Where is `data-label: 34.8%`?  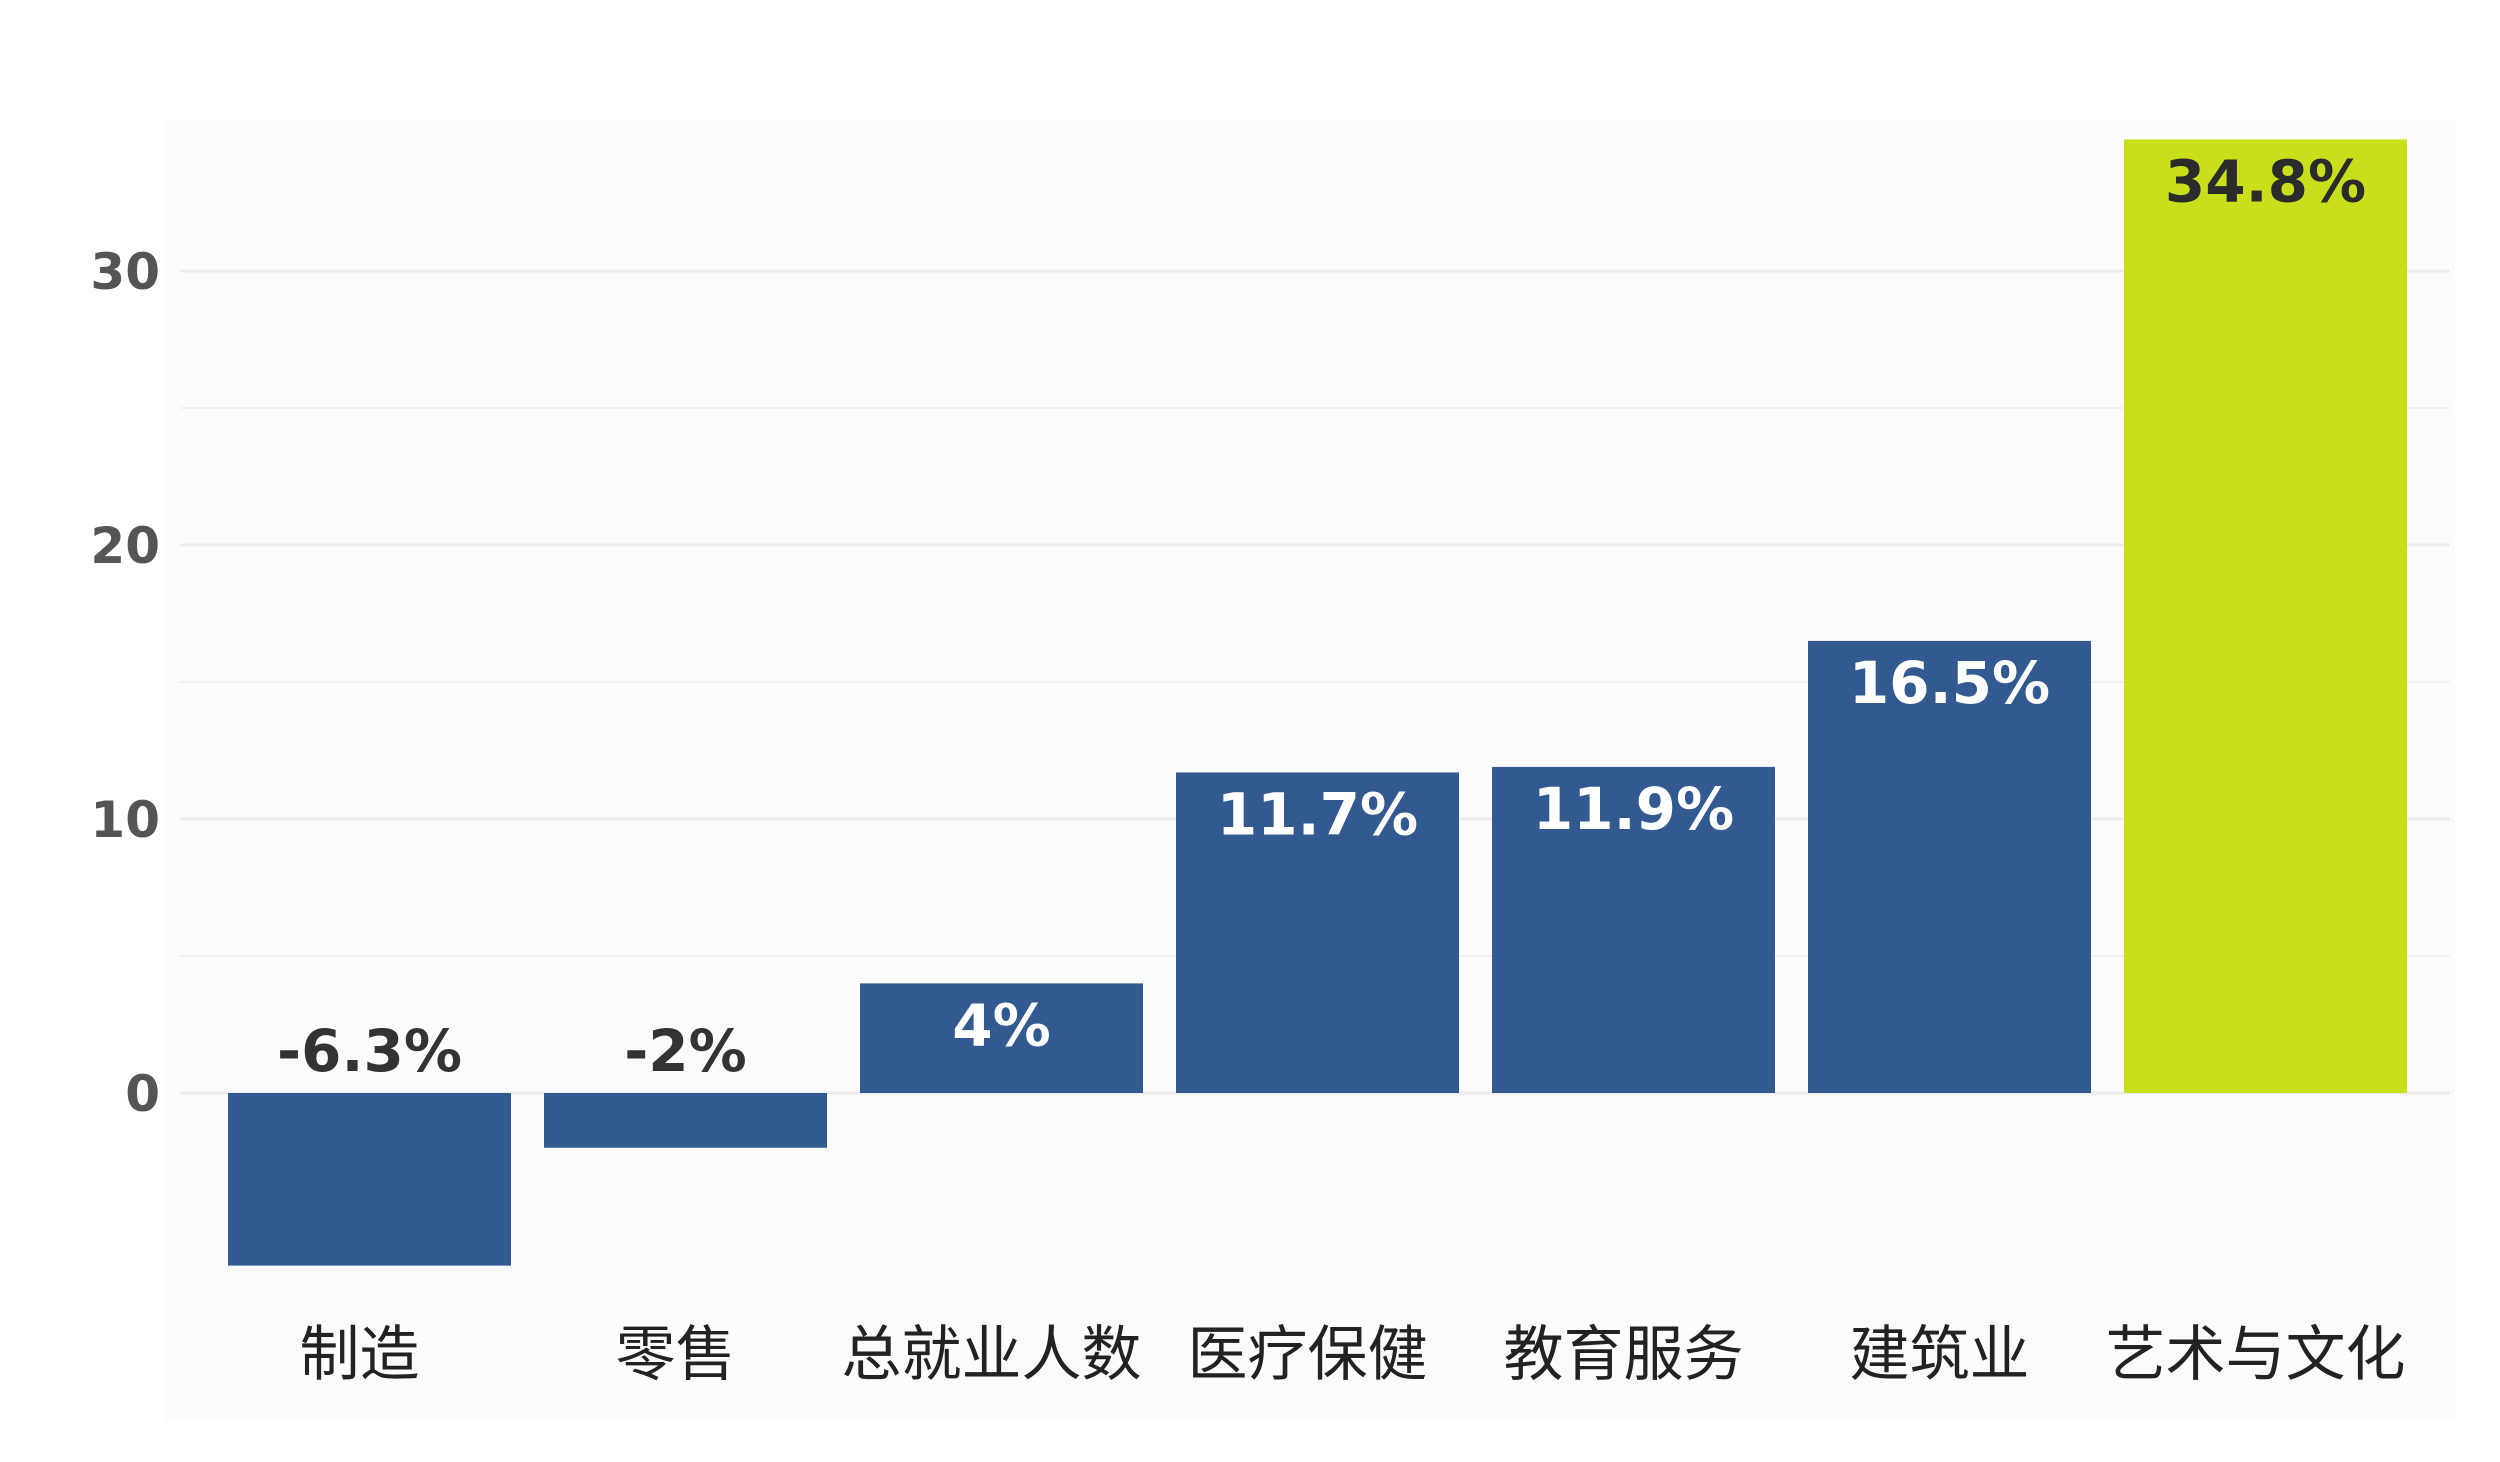
data-label: 34.8% is located at coordinates (2265, 181).